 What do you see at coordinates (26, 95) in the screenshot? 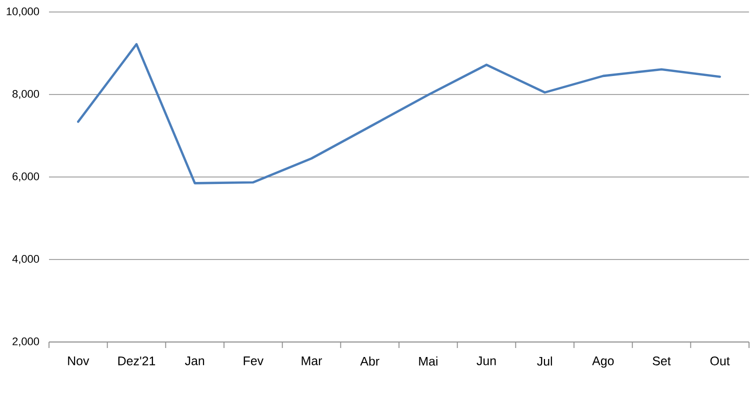
I see `y-tick-label: 8,000` at bounding box center [26, 95].